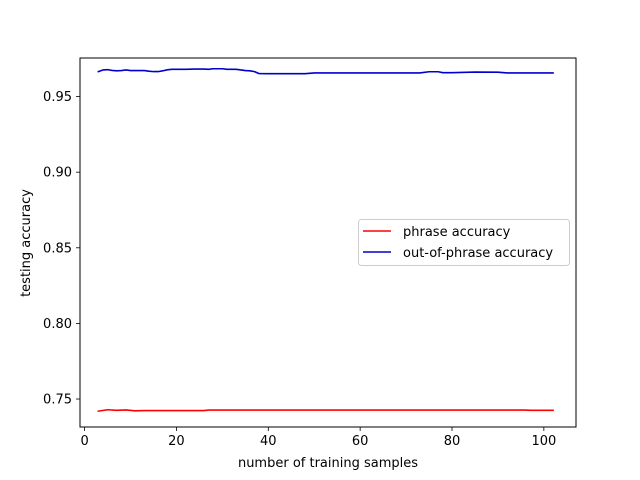 The width and height of the screenshot is (640, 480). I want to click on x-axis-ticks: 0 20 40 60 80 100, so click(318, 438).